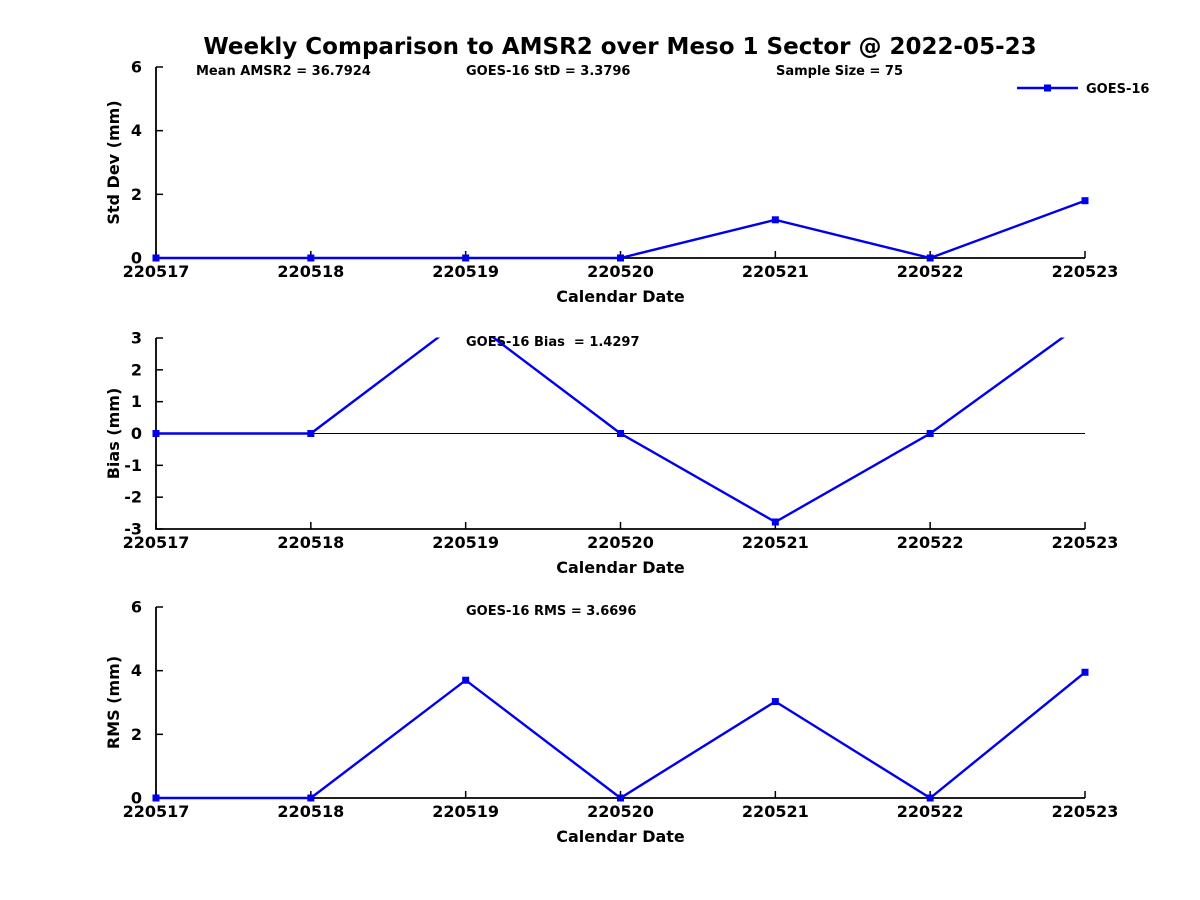 The image size is (1200, 900). I want to click on legend: GOES-16, so click(1083, 89).